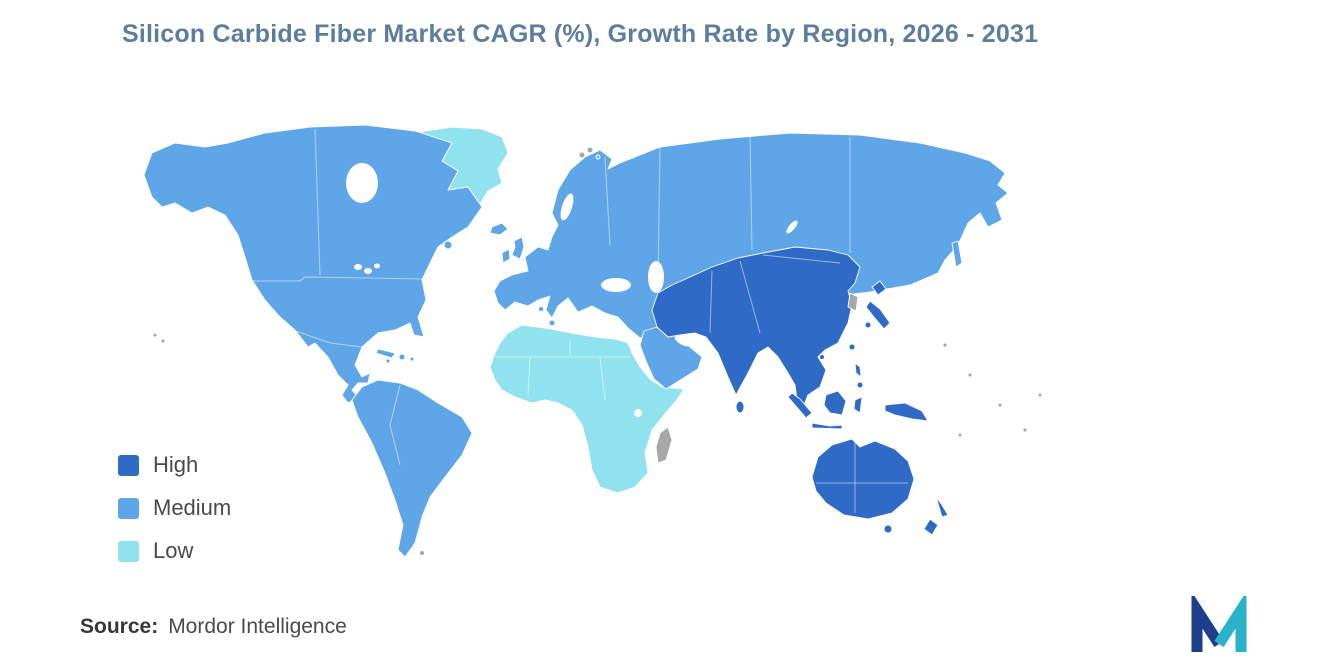  I want to click on legend-label-low: Low, so click(173, 550).